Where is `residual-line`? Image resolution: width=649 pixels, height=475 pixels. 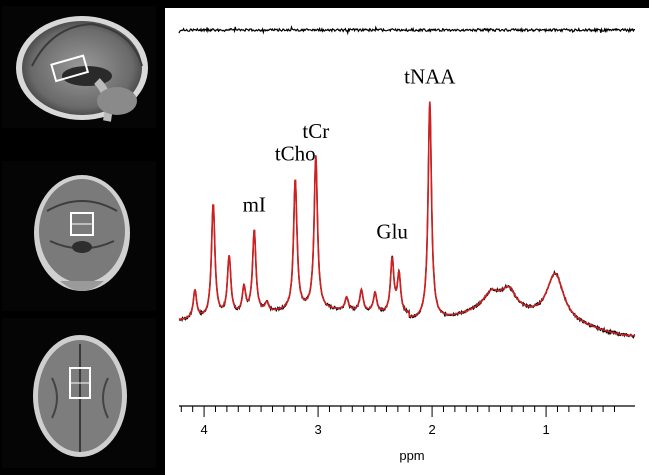
residual-line is located at coordinates (407, 30).